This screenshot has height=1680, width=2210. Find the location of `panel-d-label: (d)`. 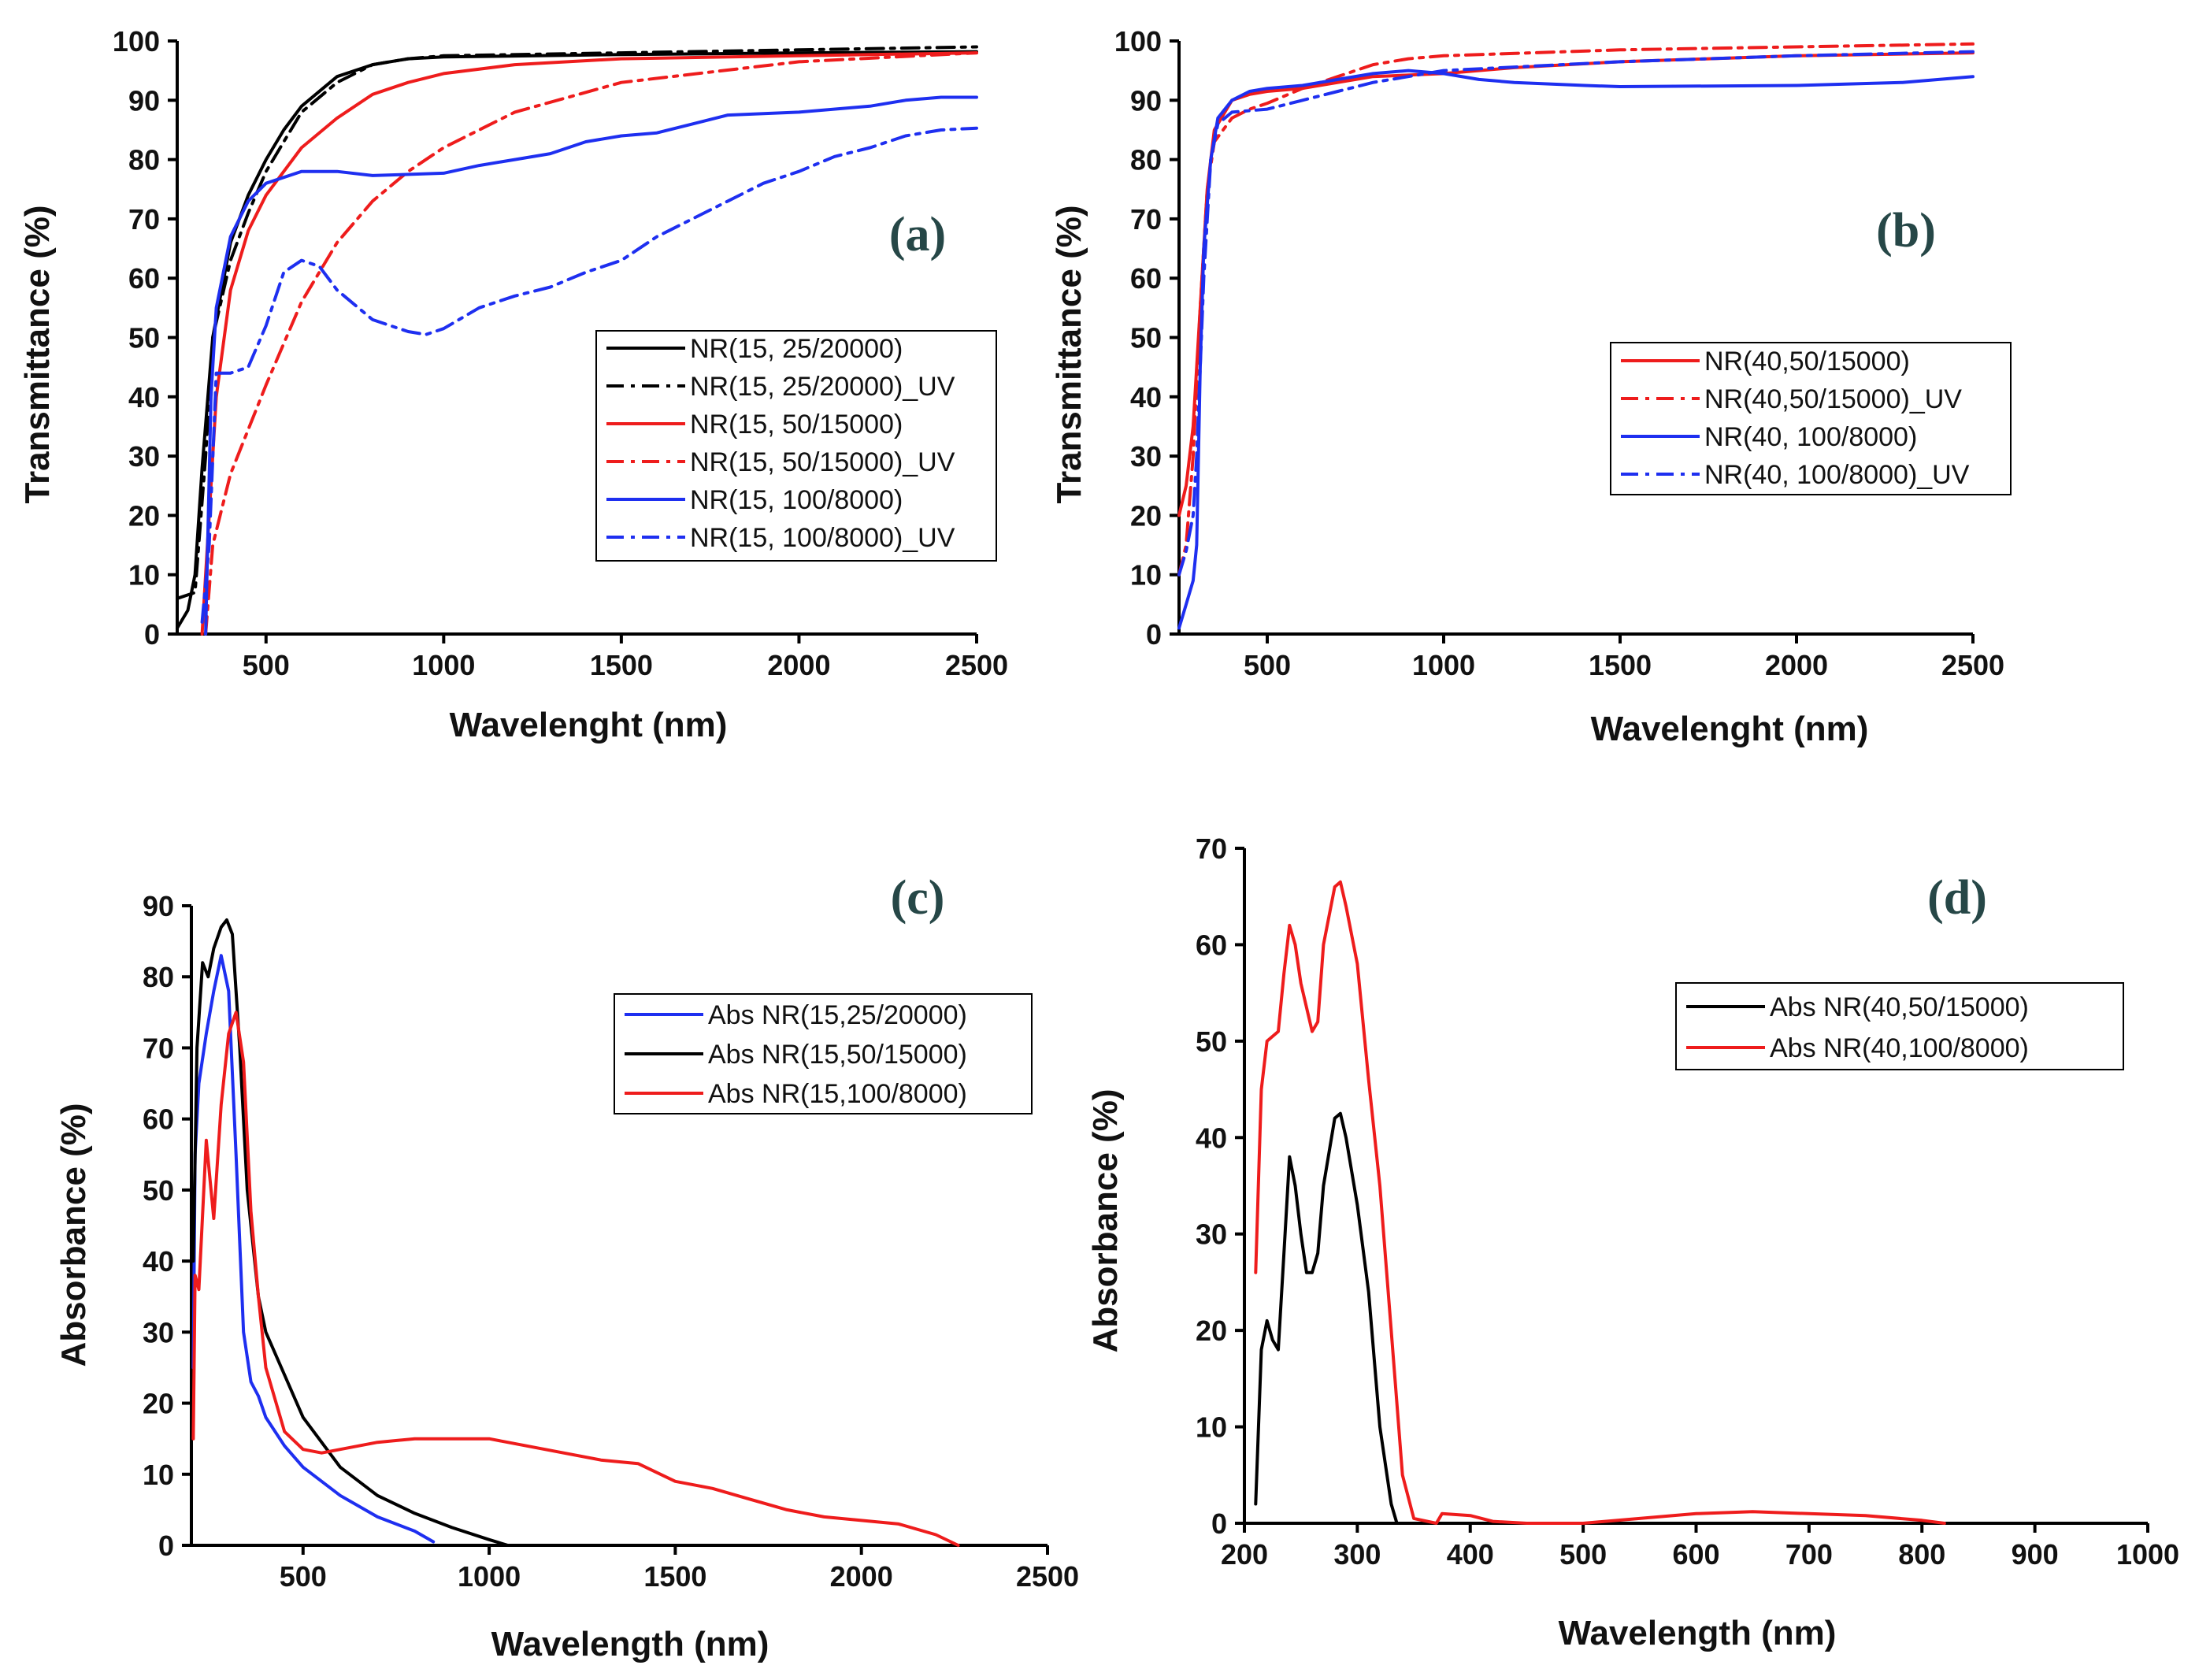

panel-d-label: (d) is located at coordinates (1957, 898).